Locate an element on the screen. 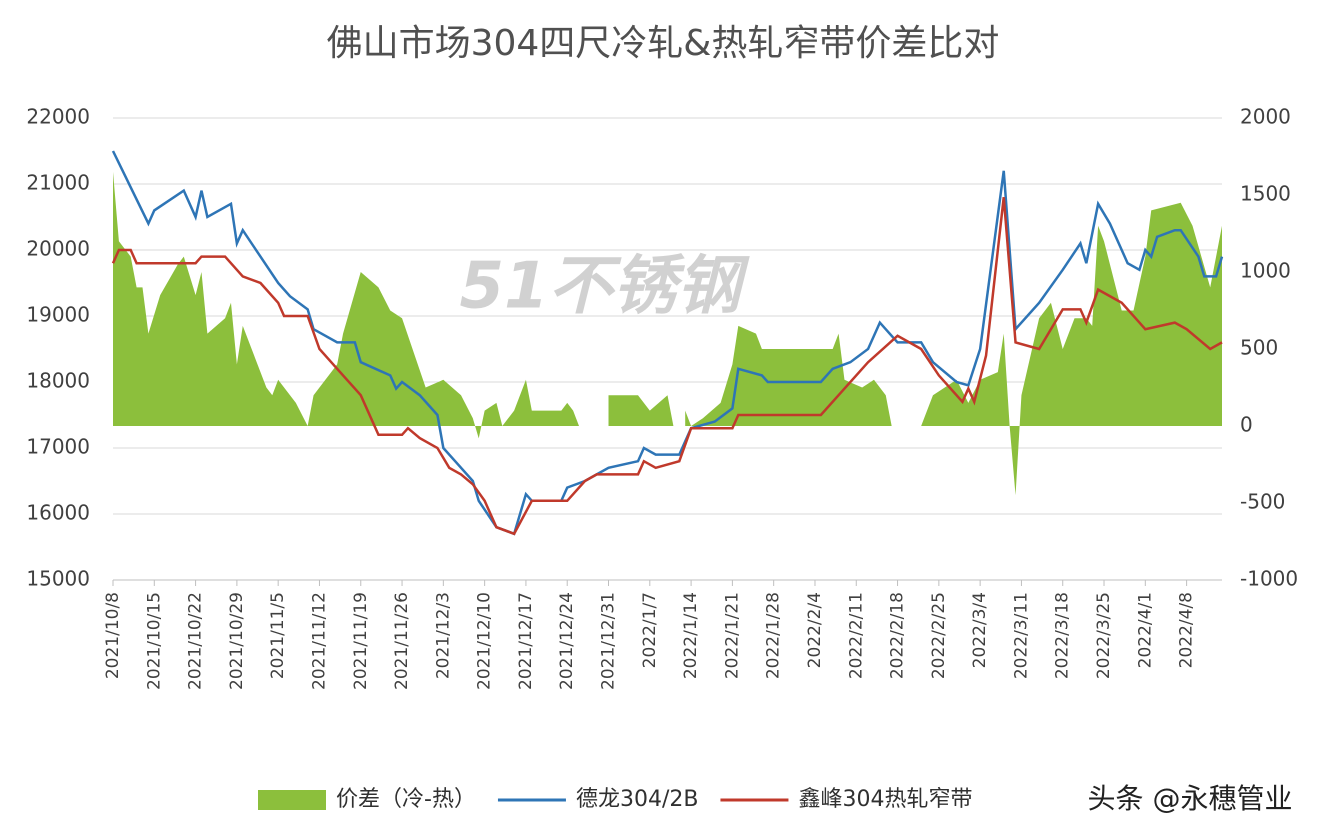 This screenshot has width=1336, height=840. x-tick-label: 2022/3/11 is located at coordinates (1021, 635).